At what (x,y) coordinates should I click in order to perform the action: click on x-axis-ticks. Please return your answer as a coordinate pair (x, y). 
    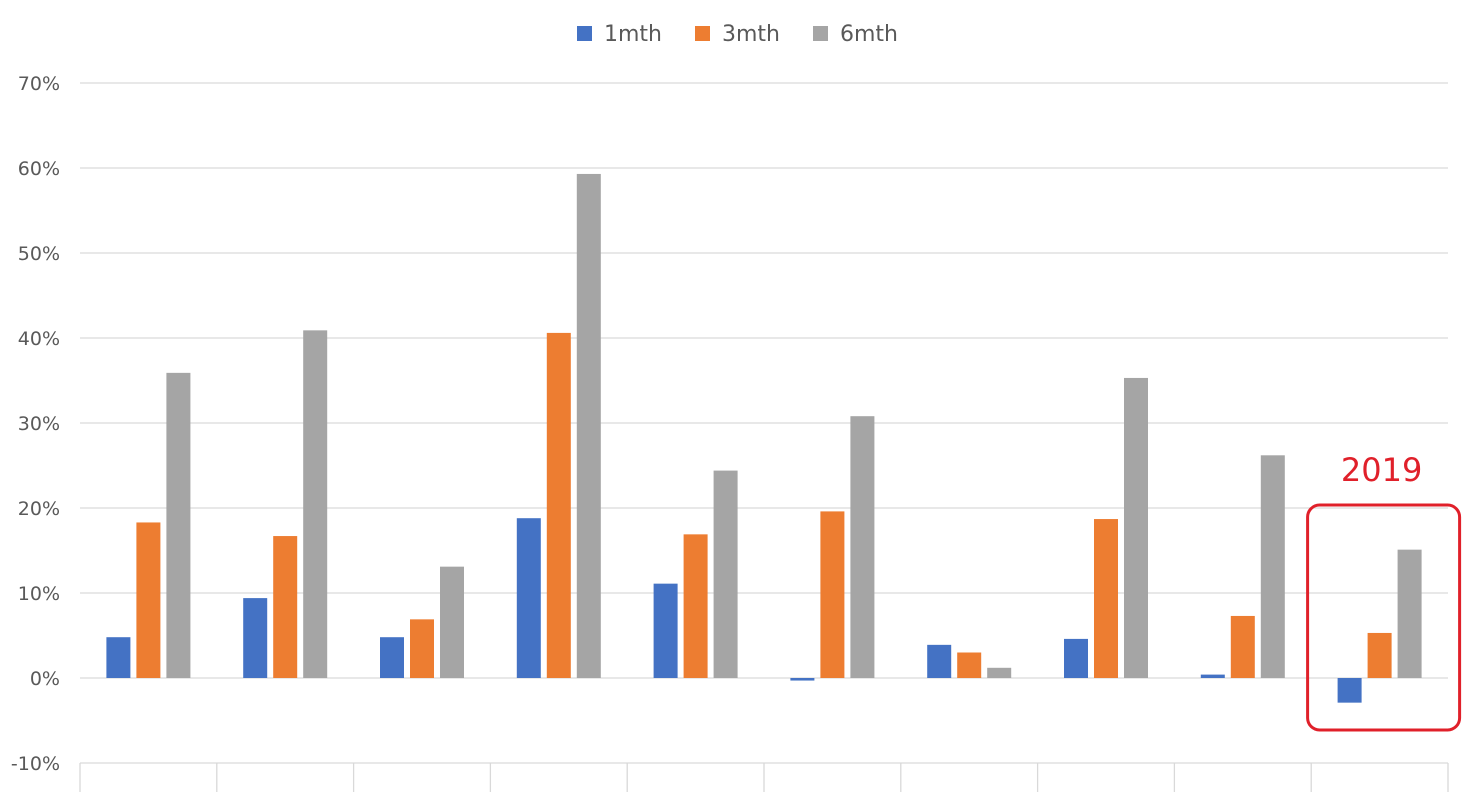
    Looking at the image, I should click on (764, 777).